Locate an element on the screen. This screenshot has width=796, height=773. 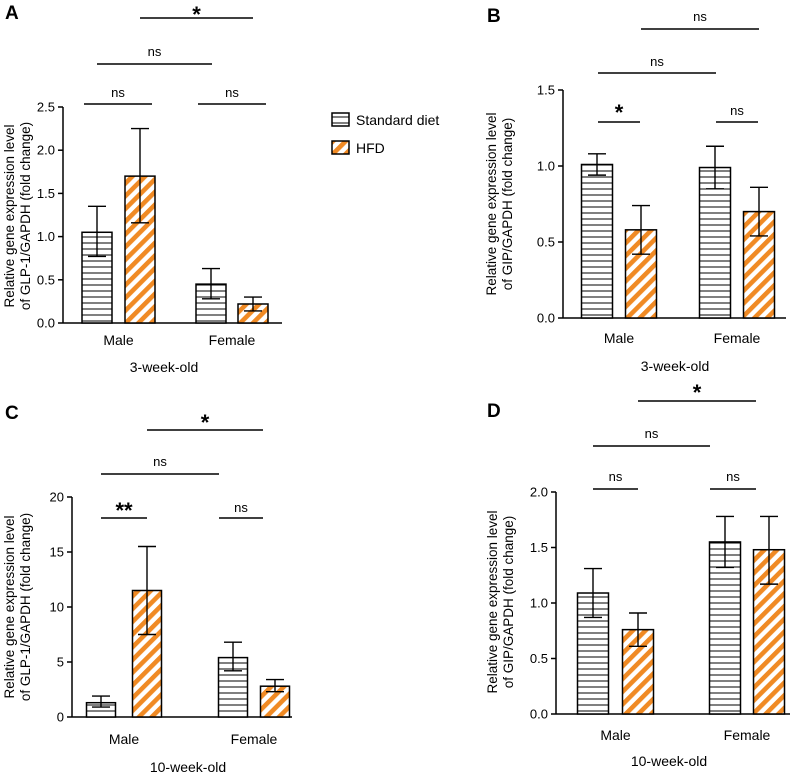
bar-d-standard-diet-female is located at coordinates (725, 628).